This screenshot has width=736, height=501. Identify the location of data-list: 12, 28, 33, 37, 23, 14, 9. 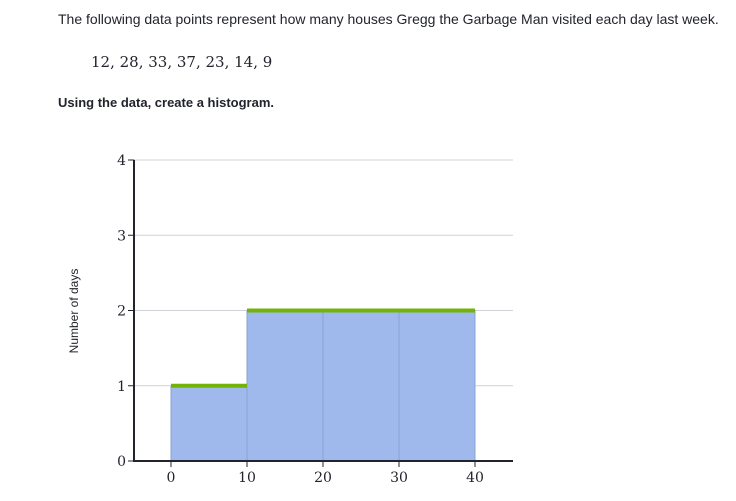
(182, 62).